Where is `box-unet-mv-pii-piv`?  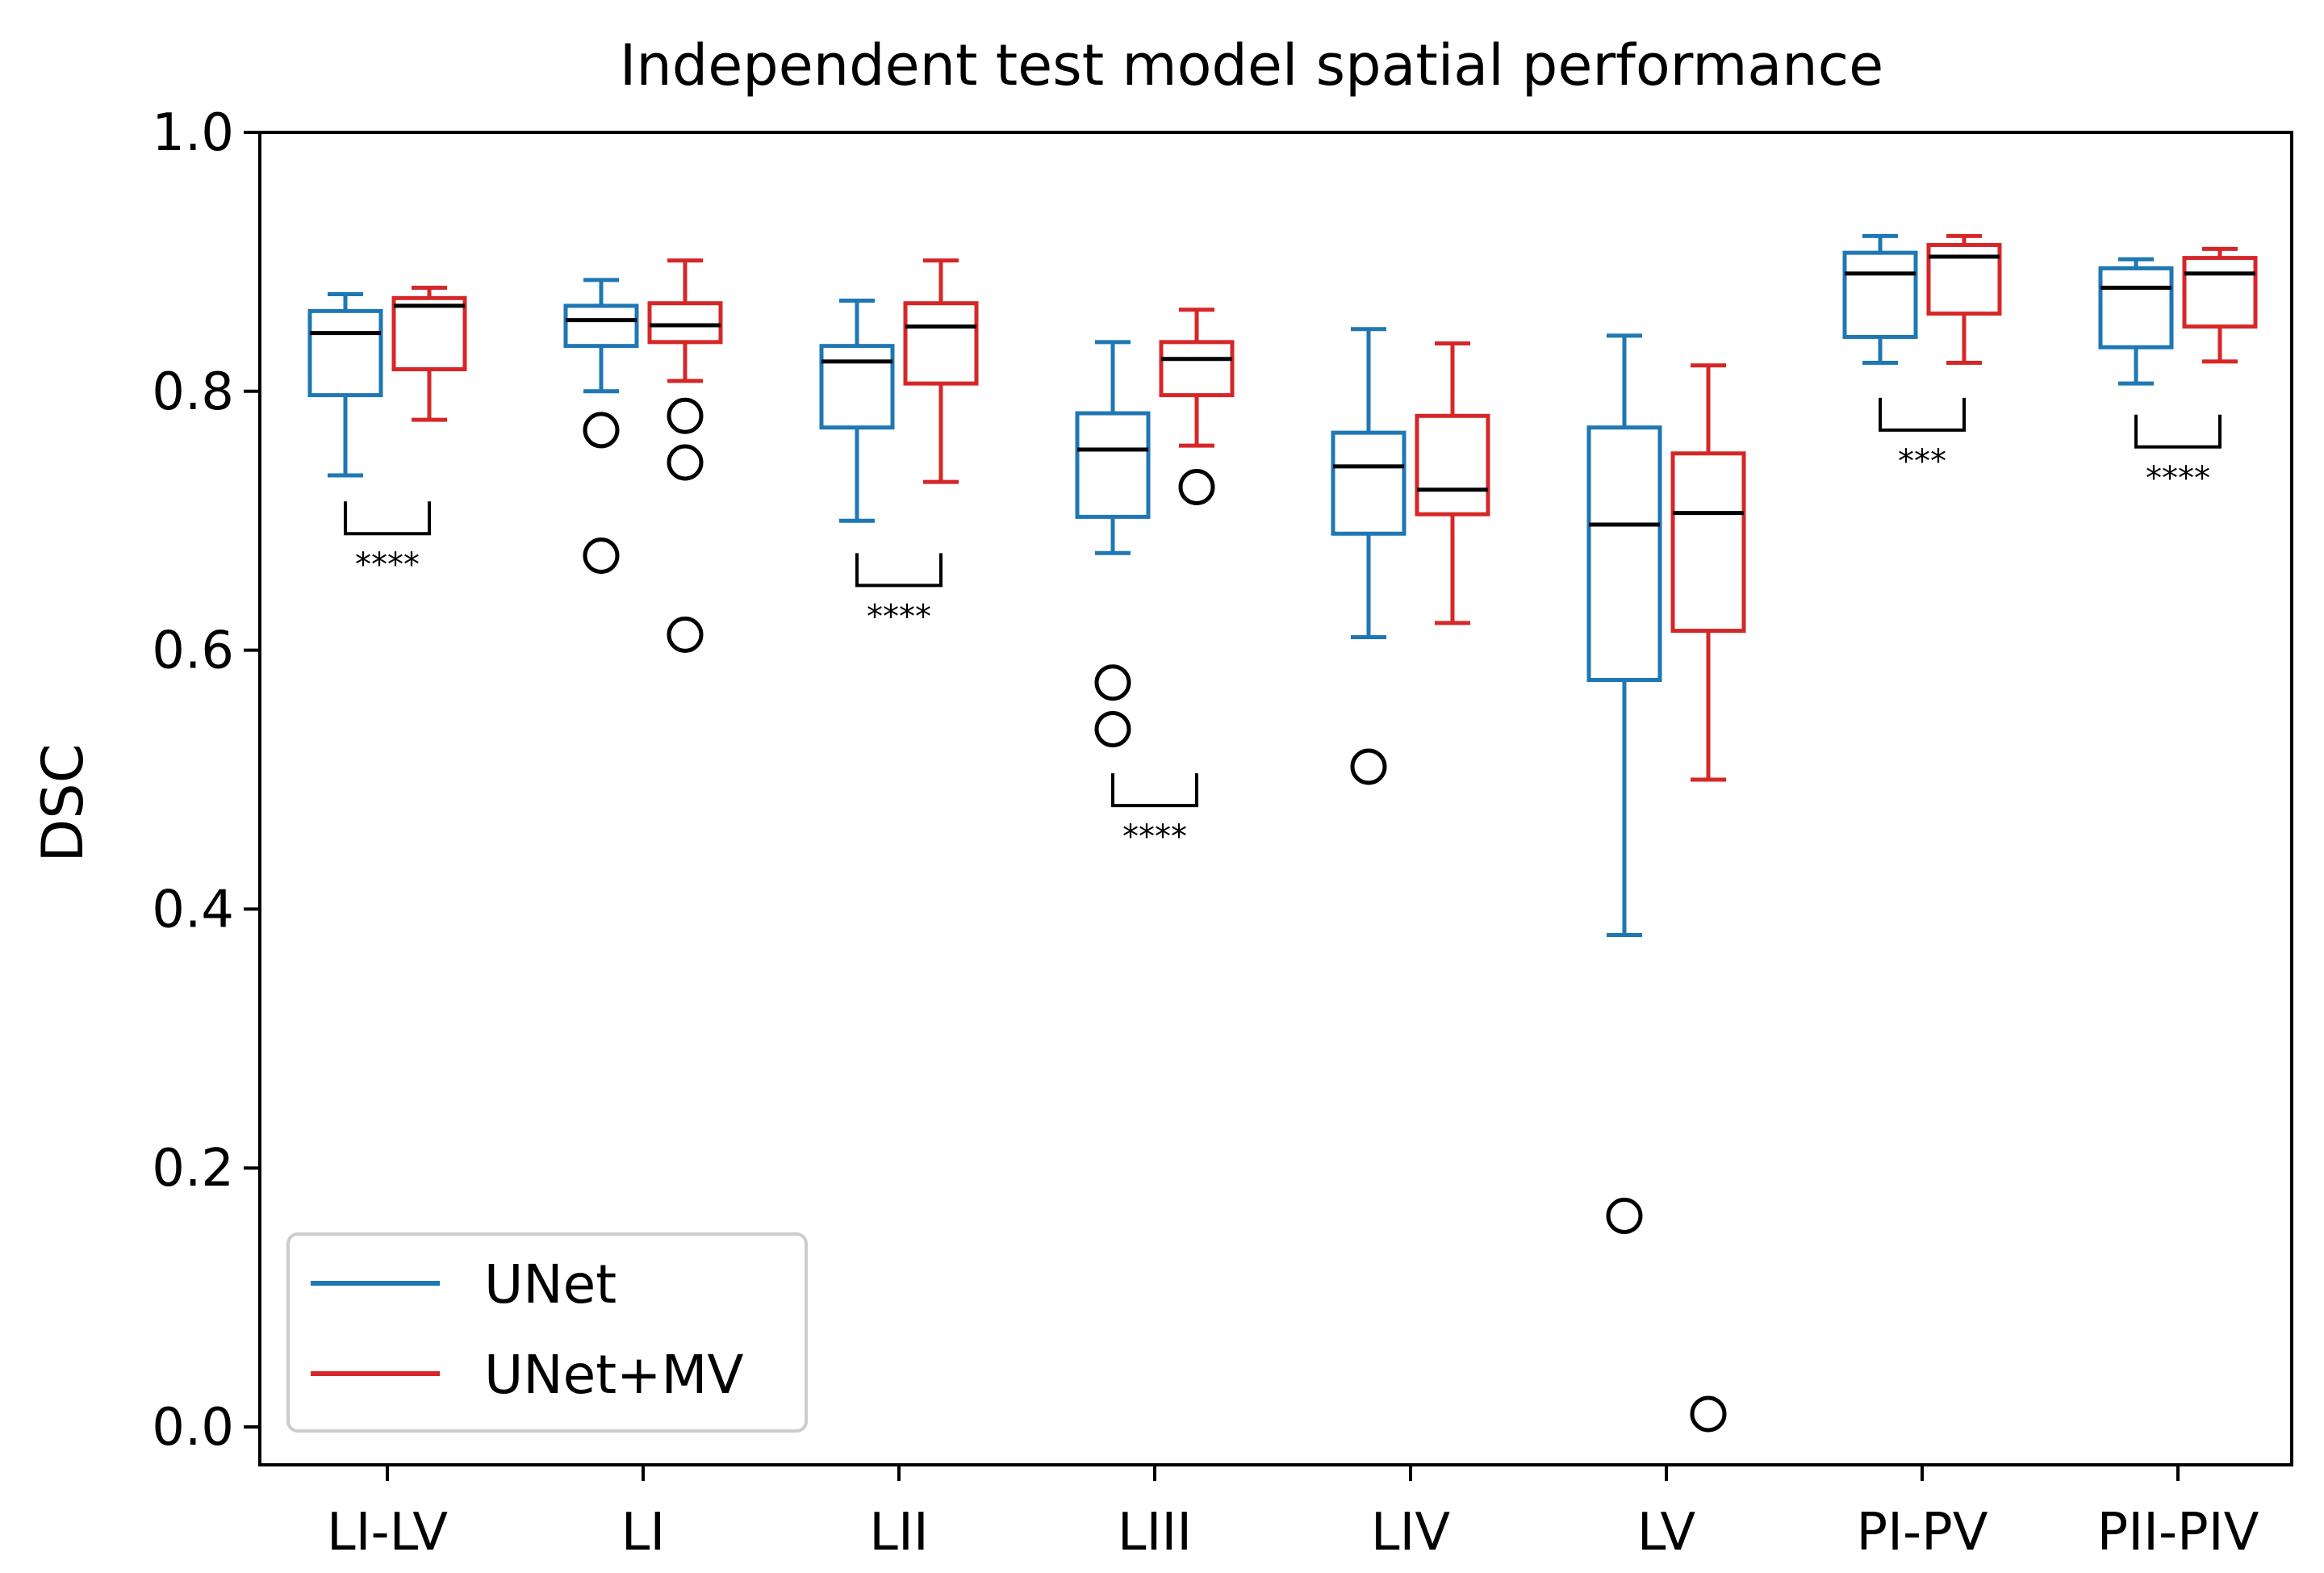 box-unet-mv-pii-piv is located at coordinates (2220, 305).